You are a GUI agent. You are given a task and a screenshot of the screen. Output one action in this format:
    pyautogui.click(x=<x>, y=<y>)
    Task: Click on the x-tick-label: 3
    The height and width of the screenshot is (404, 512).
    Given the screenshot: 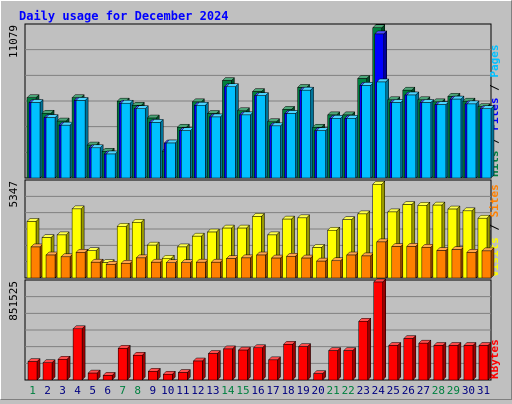 What is the action you would take?
    pyautogui.click(x=62, y=390)
    